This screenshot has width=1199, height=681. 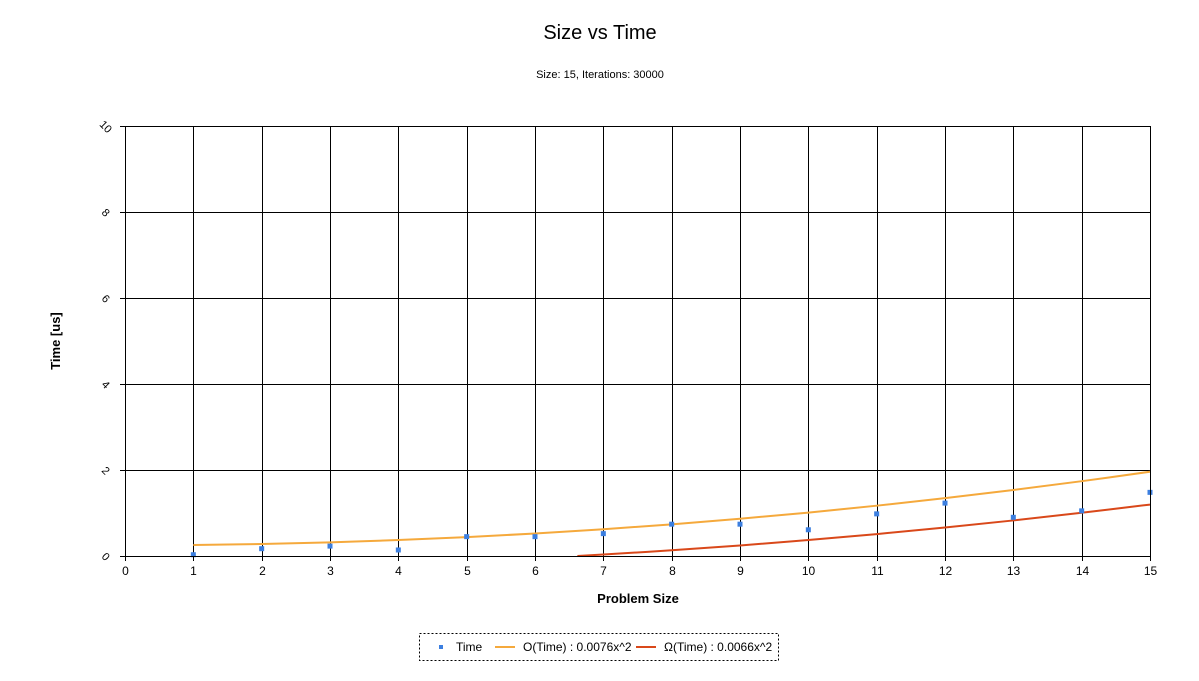 I want to click on x-tick-label: 12, so click(x=946, y=571).